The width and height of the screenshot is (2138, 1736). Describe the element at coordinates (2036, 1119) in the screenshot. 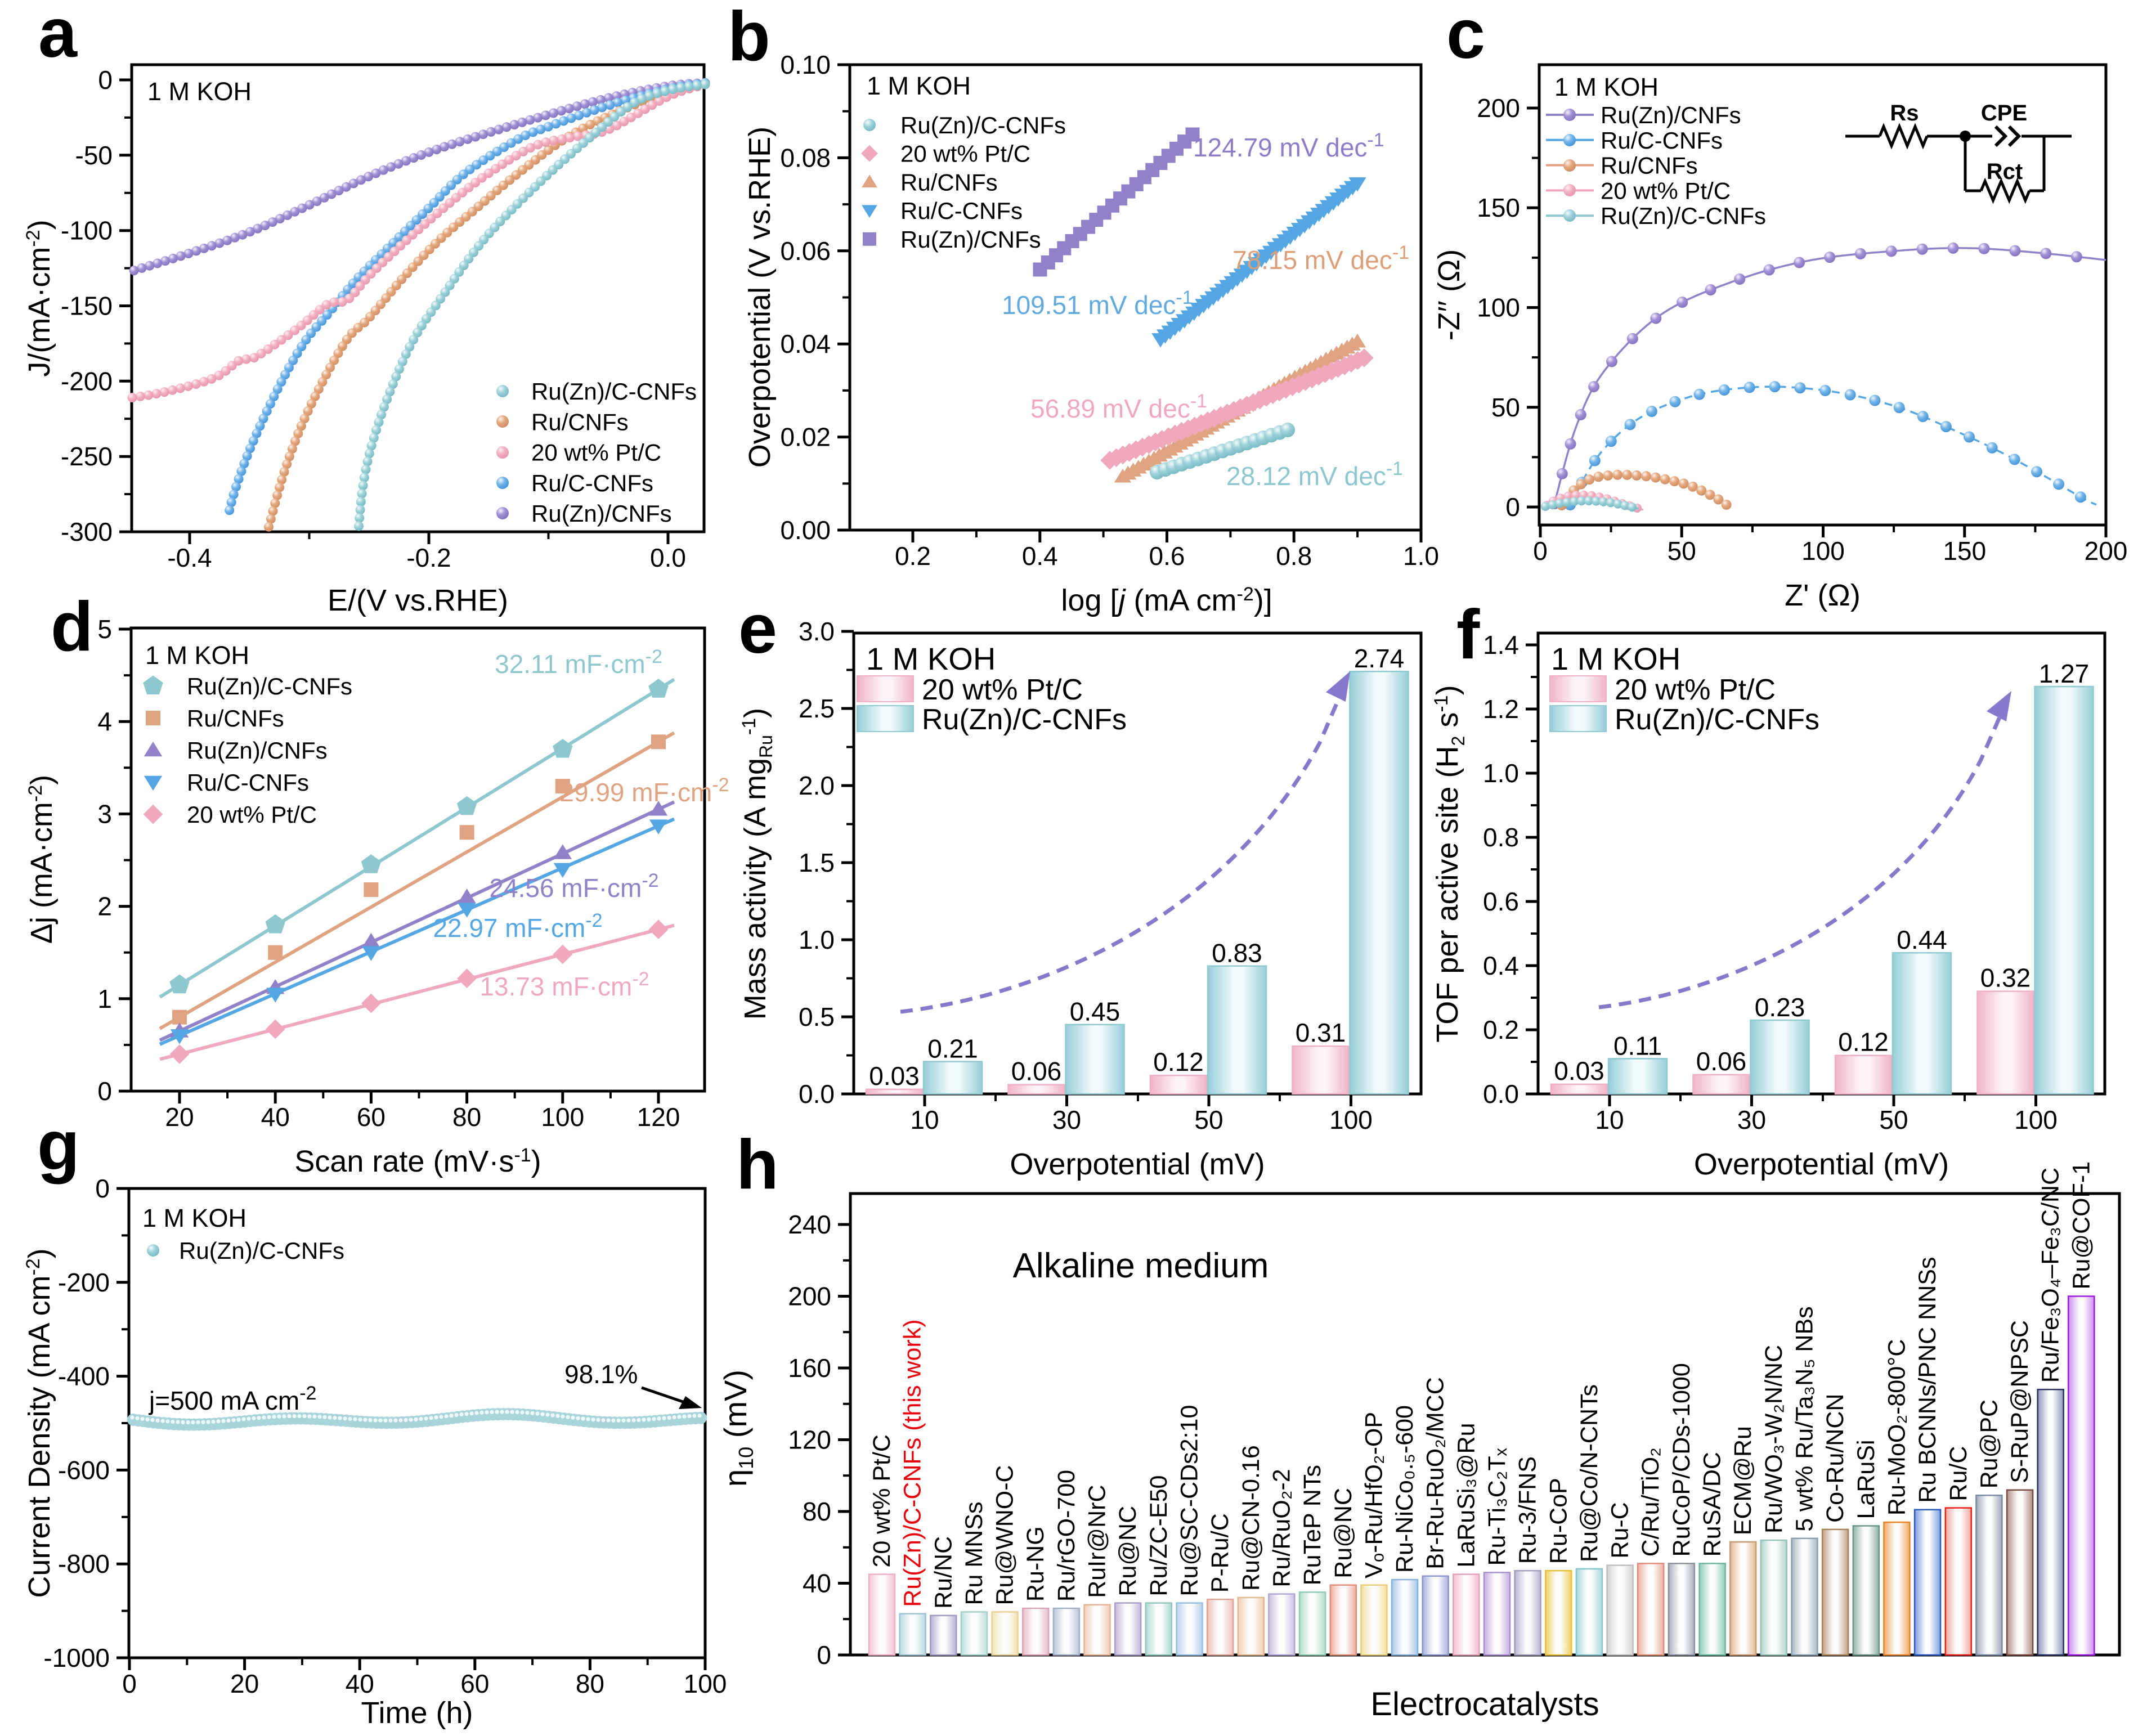

I see `svg-text: 100` at that location.